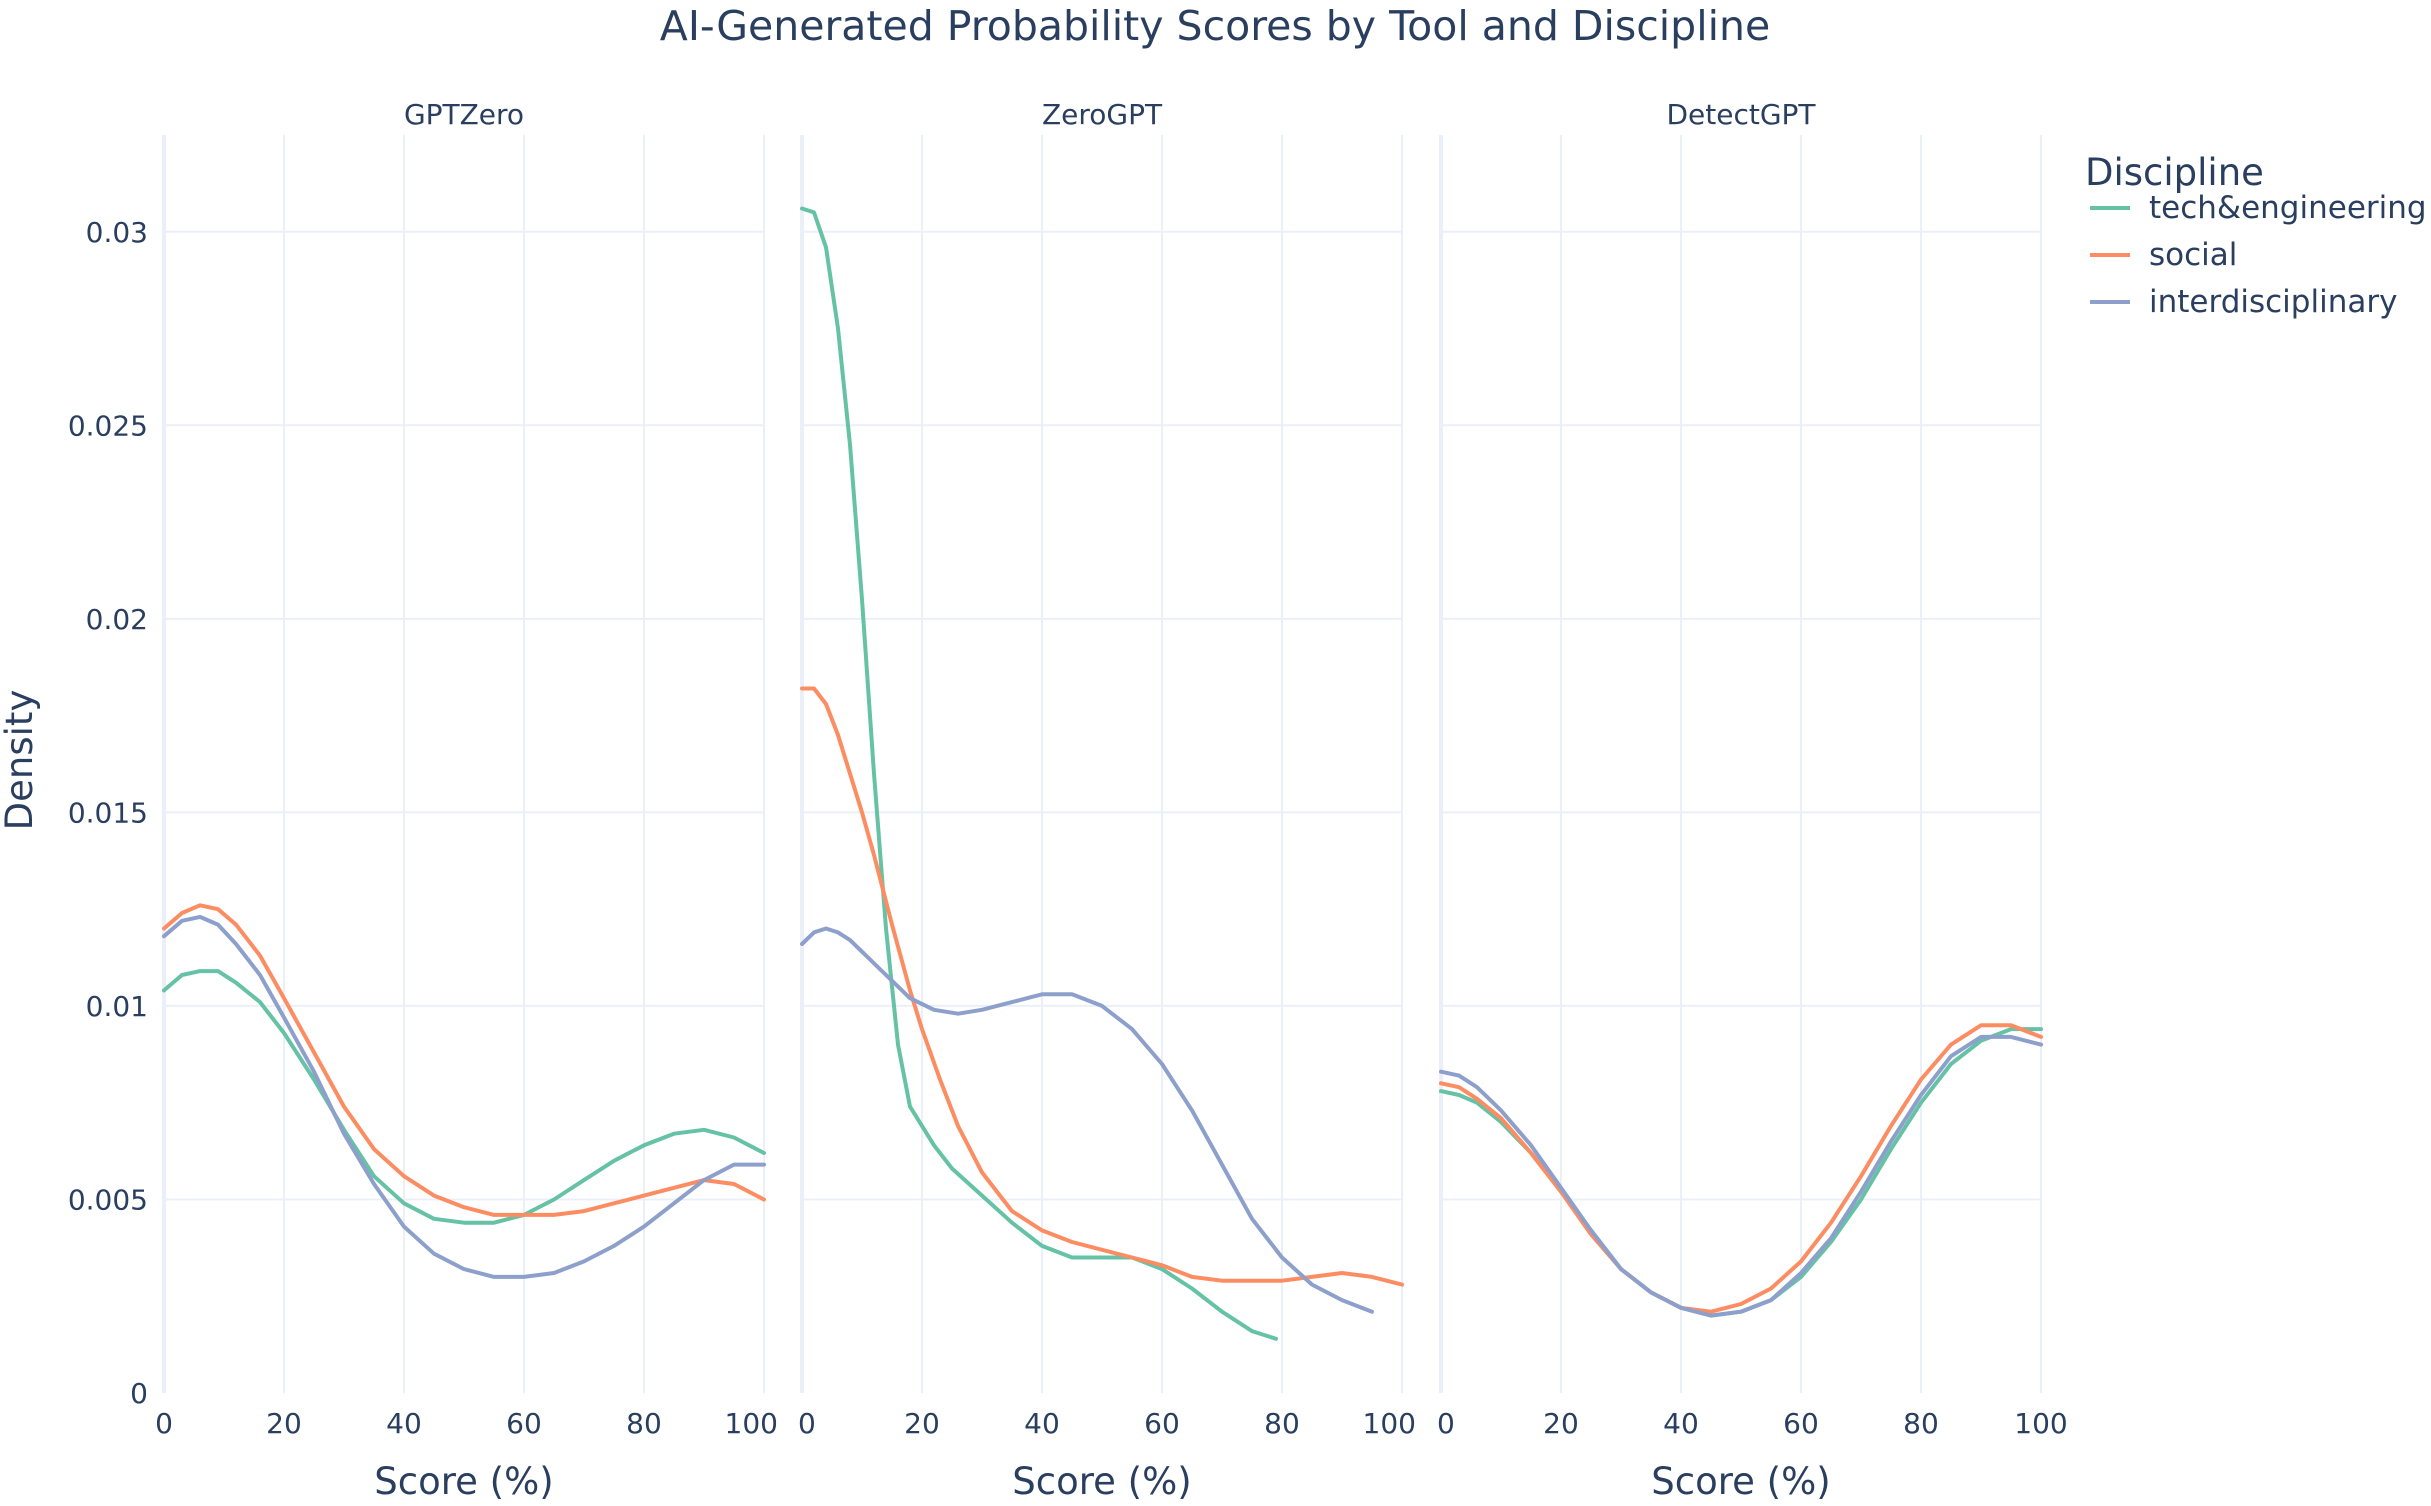 The width and height of the screenshot is (2431, 1506). What do you see at coordinates (1801, 1423) in the screenshot?
I see `x-tick-label-detectgpt-3: 60` at bounding box center [1801, 1423].